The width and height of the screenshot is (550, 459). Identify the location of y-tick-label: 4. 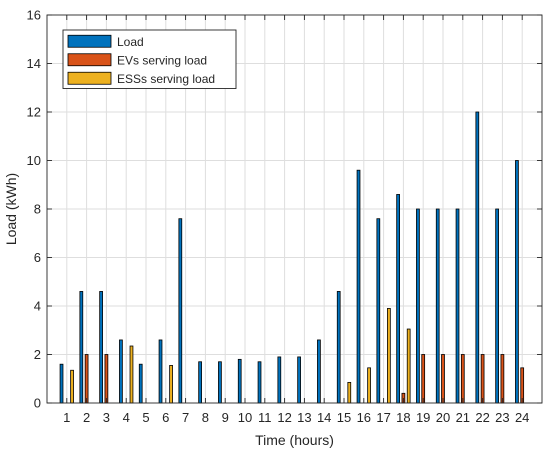
(37, 306).